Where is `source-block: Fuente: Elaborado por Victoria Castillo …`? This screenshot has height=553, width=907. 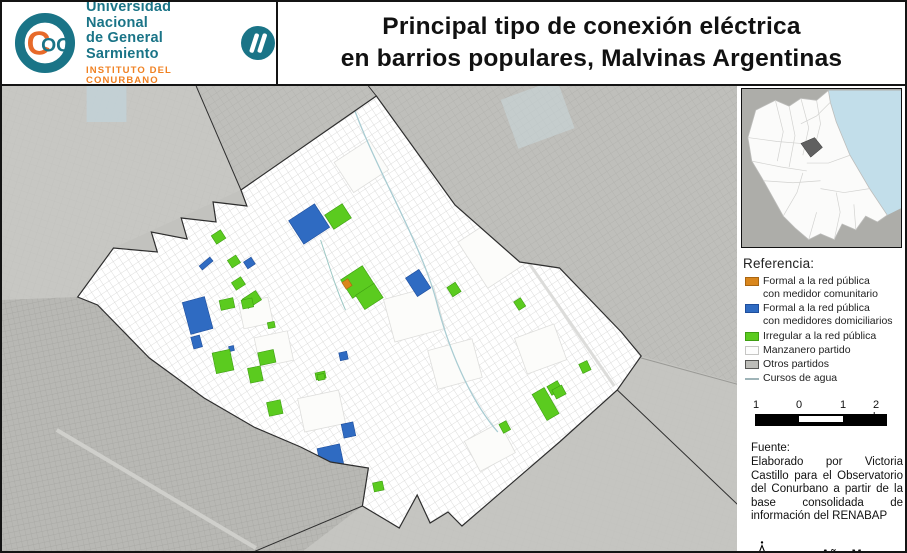
source-block: Fuente: Elaborado por Victoria Castillo … is located at coordinates (827, 483).